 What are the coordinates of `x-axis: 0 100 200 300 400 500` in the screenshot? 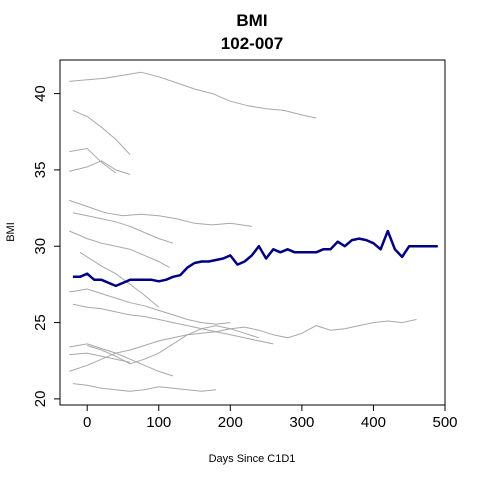 It's located at (270, 417).